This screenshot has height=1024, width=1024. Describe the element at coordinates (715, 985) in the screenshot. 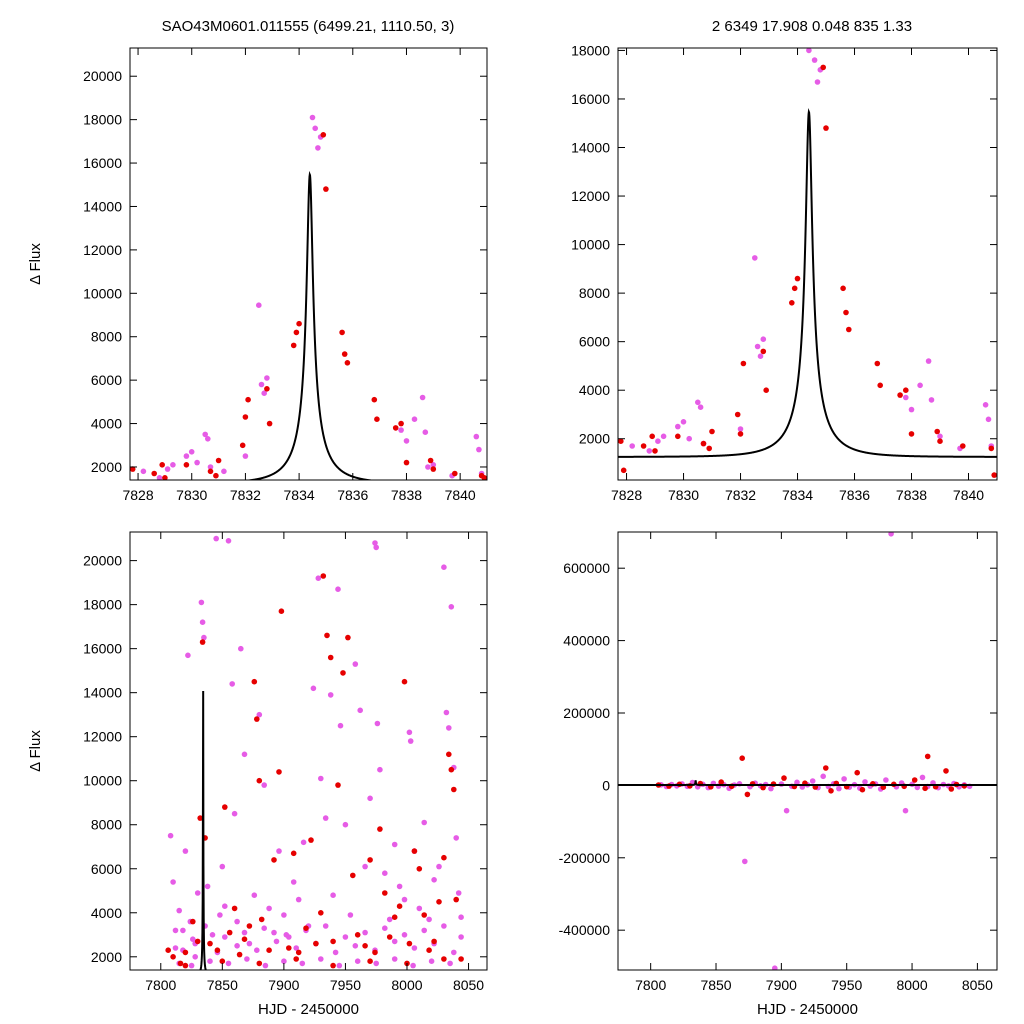

I see `x-tick-label: 7850` at that location.